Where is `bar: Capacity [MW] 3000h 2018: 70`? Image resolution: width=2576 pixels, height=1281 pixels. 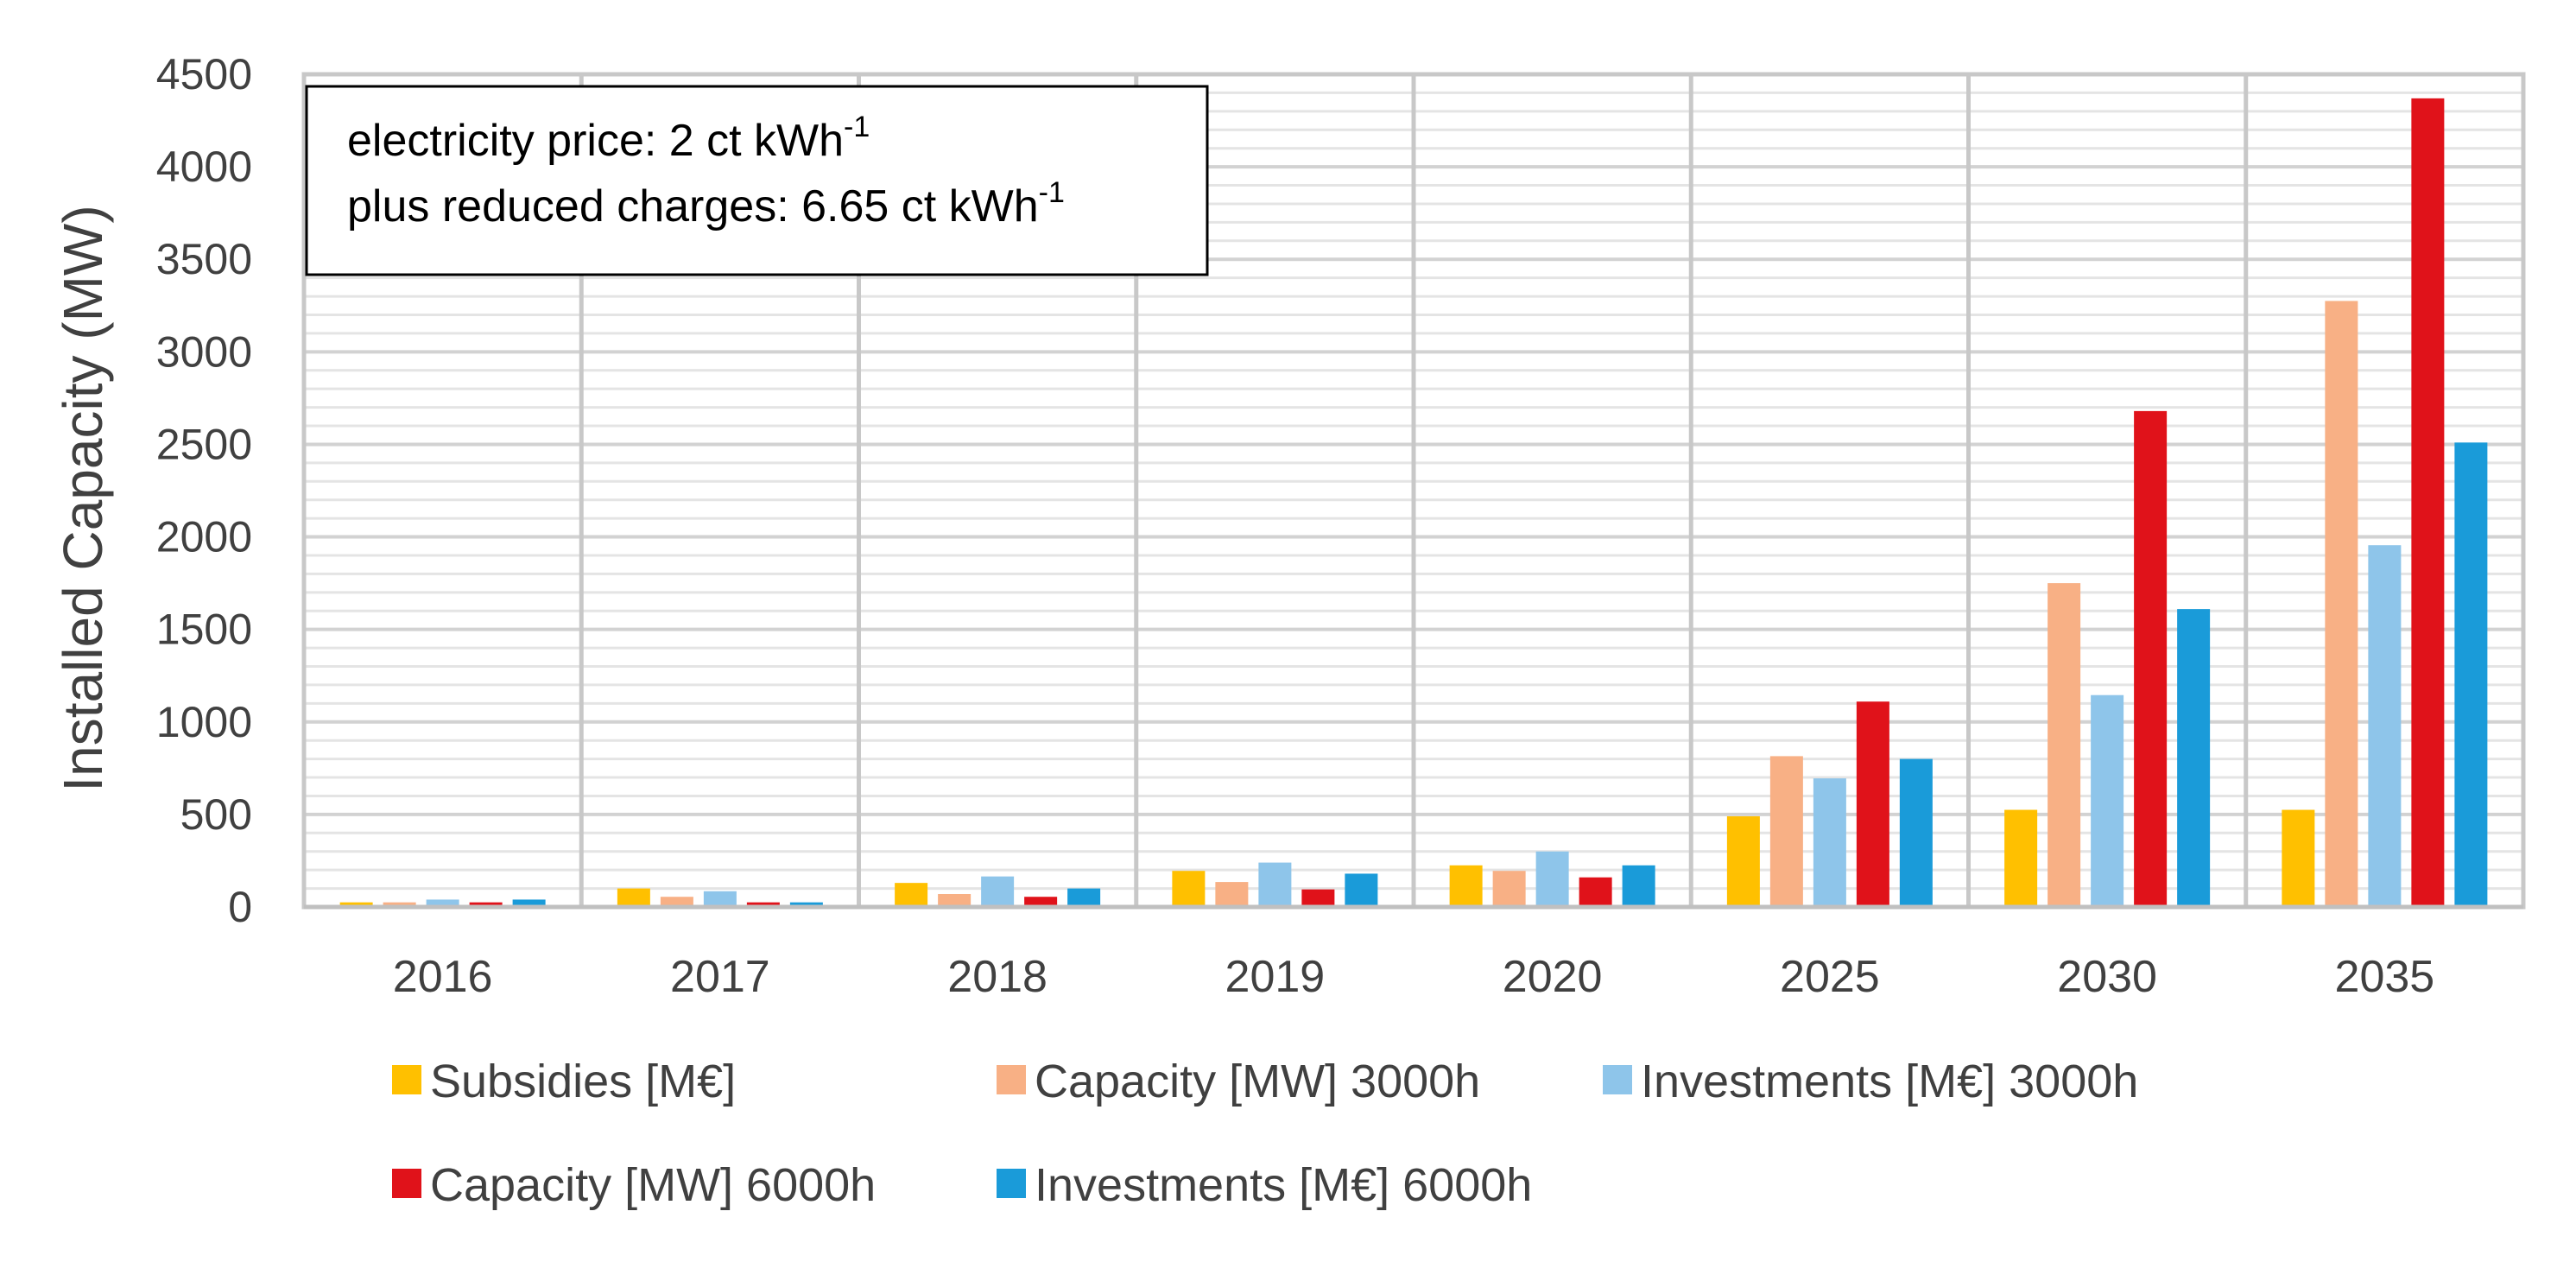 bar: Capacity [MW] 3000h 2018: 70 is located at coordinates (955, 900).